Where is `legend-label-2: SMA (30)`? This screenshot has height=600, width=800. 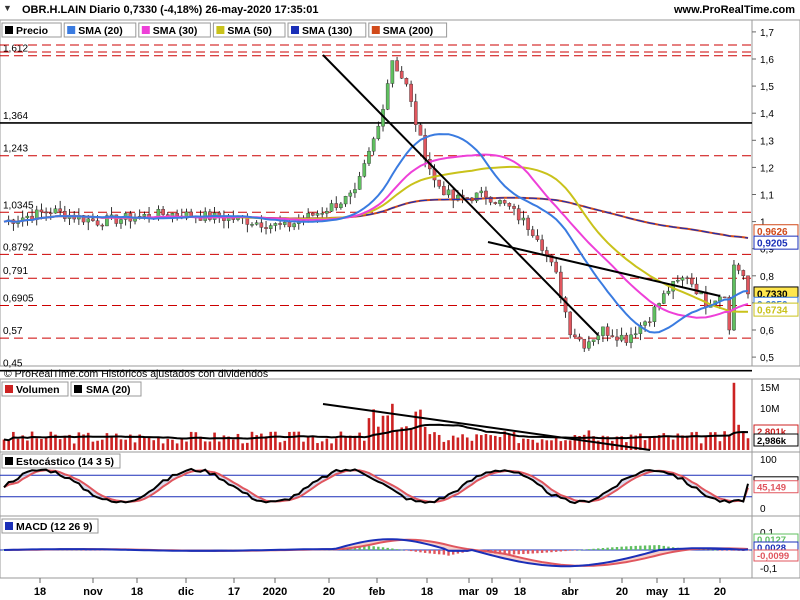
legend-label-2: SMA (30) is located at coordinates (175, 31).